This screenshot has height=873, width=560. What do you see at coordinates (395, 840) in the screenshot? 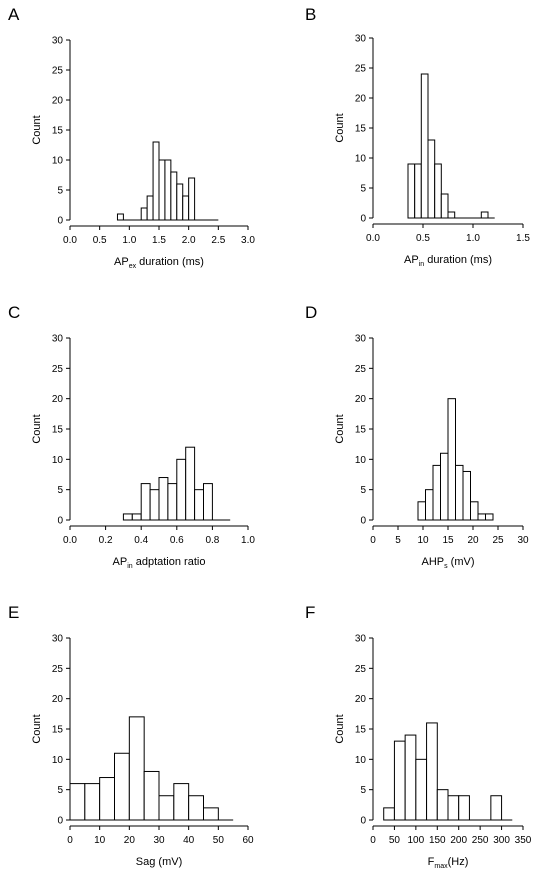
I see `x-tick-label: 50` at bounding box center [395, 840].